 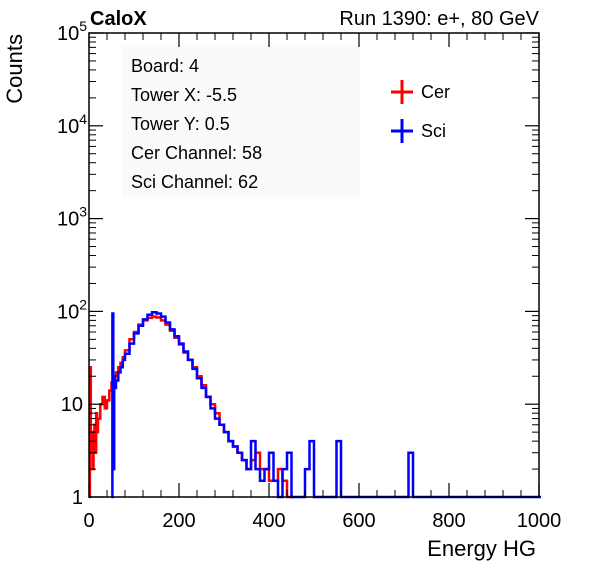 What do you see at coordinates (118, 19) in the screenshot?
I see `header-left-title: CaloX` at bounding box center [118, 19].